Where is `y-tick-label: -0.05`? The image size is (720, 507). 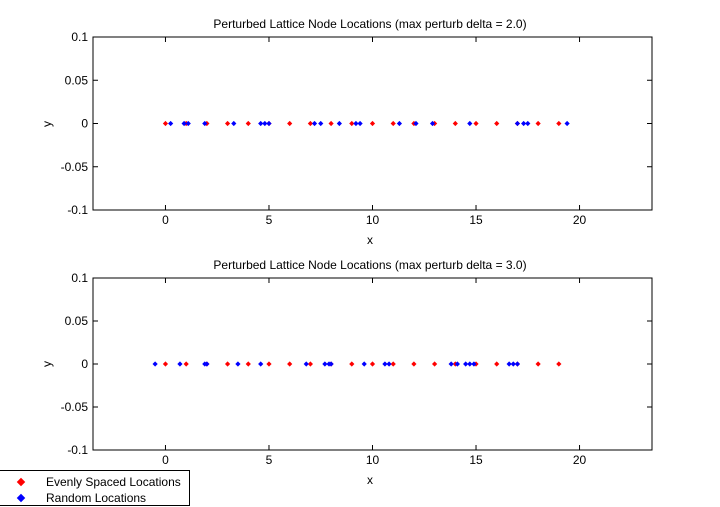 y-tick-label: -0.05 is located at coordinates (75, 167).